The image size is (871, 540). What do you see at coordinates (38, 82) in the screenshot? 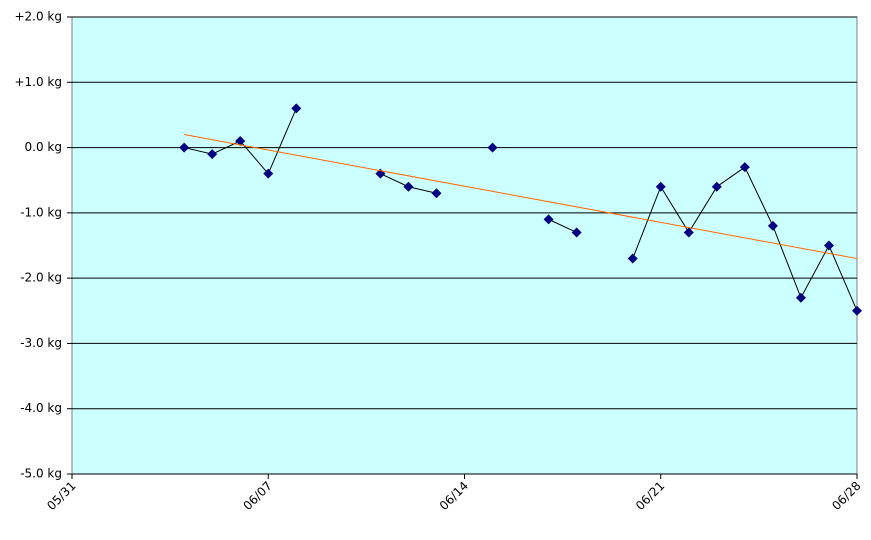
I see `y-tick-label: +1.0 kg` at bounding box center [38, 82].